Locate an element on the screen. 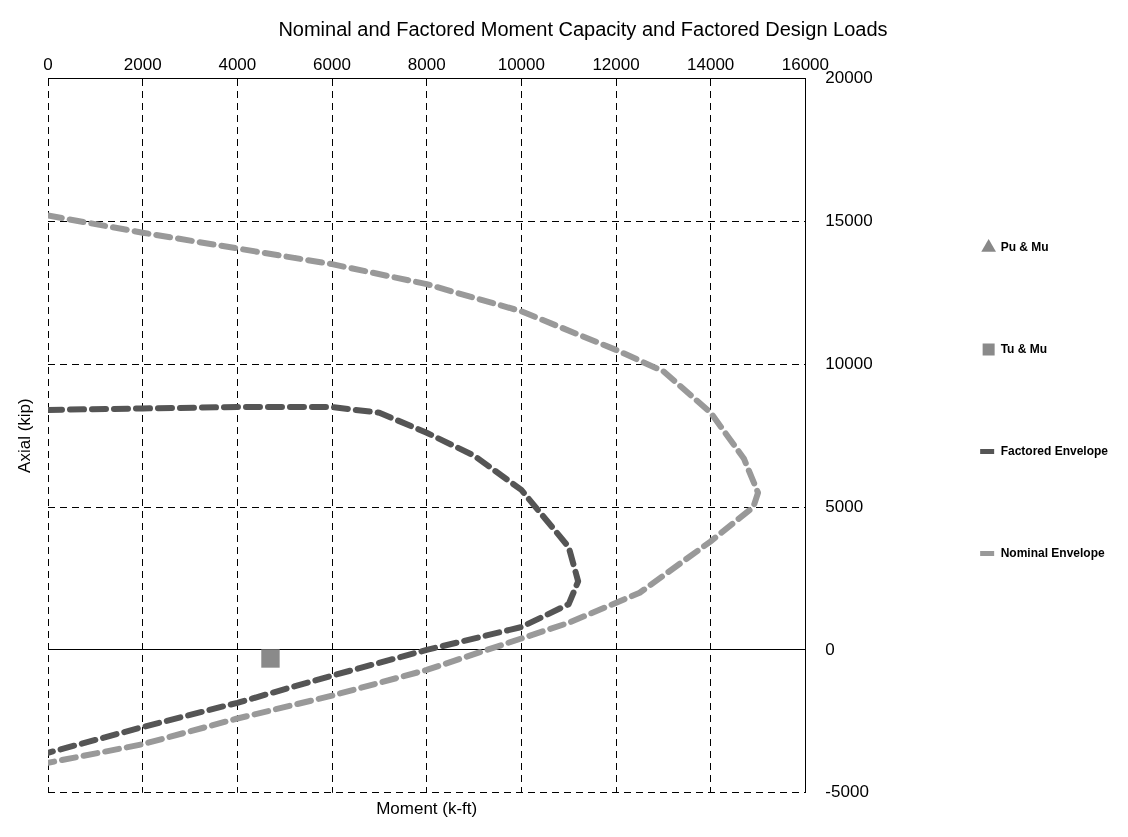 Image resolution: width=1128 pixels, height=837 pixels. legend-label: Pu & Mu is located at coordinates (1024, 246).